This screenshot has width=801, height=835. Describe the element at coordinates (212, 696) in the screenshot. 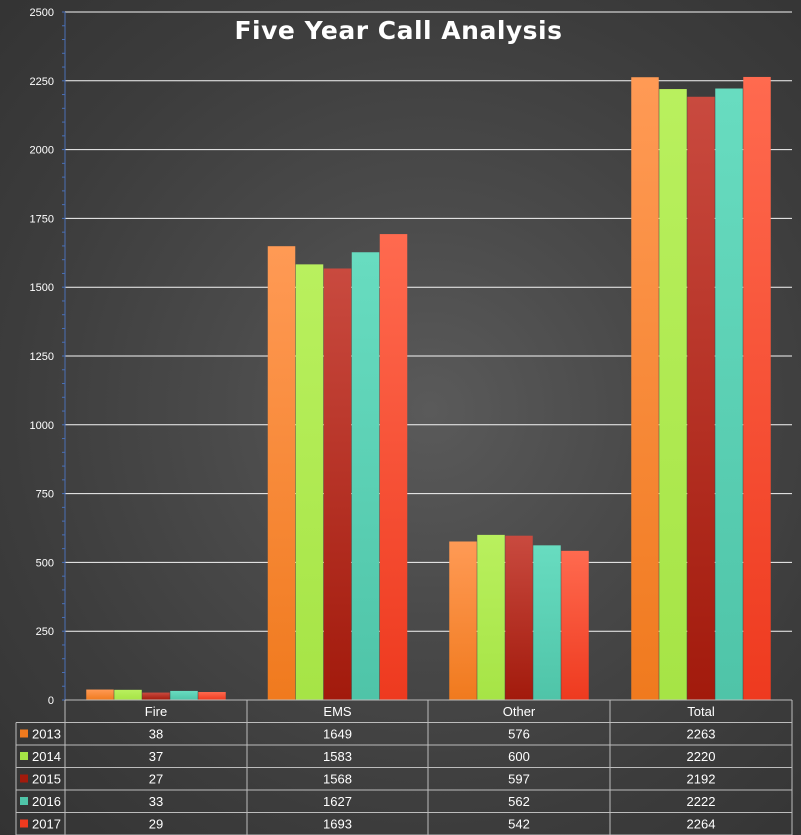

I see `bar-fire-2017` at that location.